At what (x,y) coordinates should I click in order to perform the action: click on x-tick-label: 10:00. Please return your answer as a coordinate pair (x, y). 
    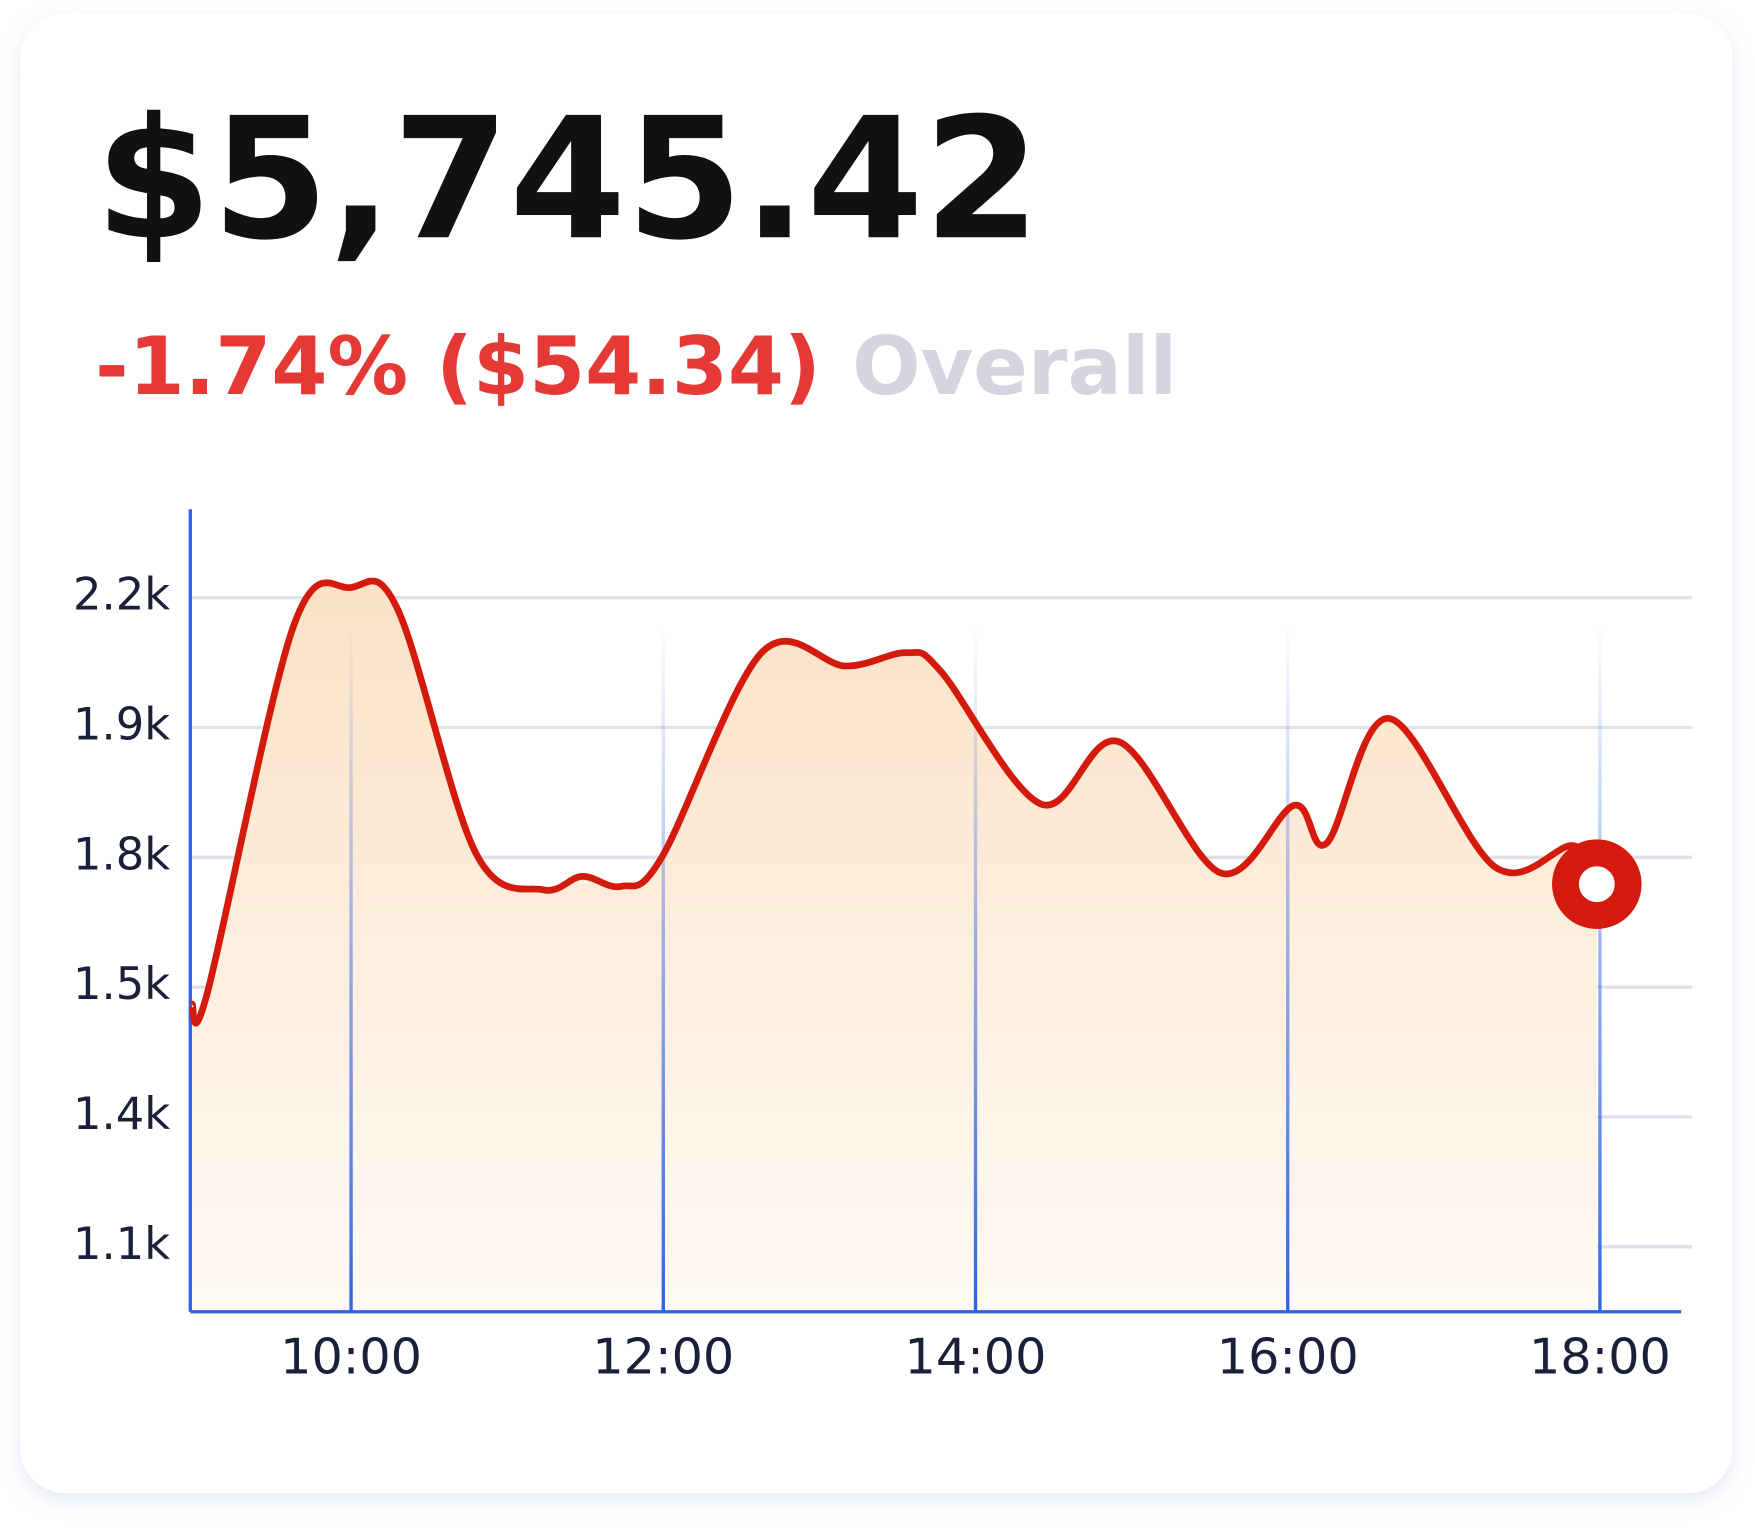
    Looking at the image, I should click on (351, 1356).